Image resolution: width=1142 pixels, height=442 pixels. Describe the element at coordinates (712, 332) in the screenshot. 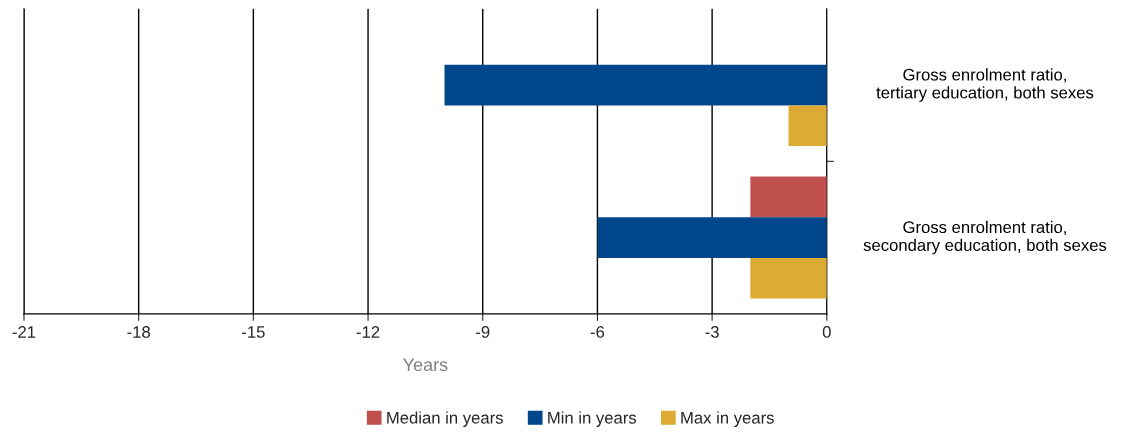

I see `x-tick-label: -3` at that location.